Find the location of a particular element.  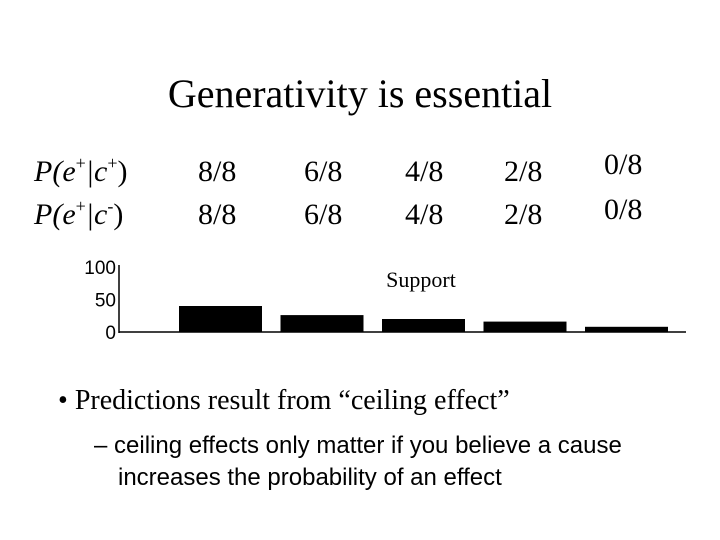

row-label-cause-present: P(e+|c+) is located at coordinates (81, 171).